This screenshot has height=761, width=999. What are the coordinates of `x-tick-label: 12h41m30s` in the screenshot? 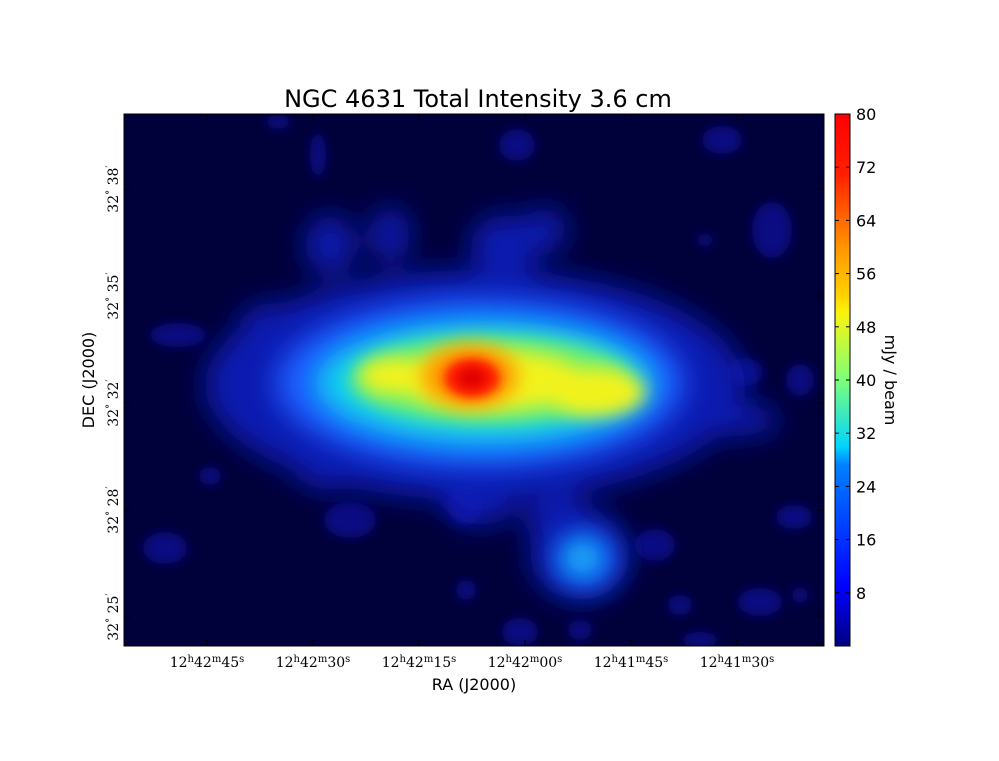 It's located at (737, 663).